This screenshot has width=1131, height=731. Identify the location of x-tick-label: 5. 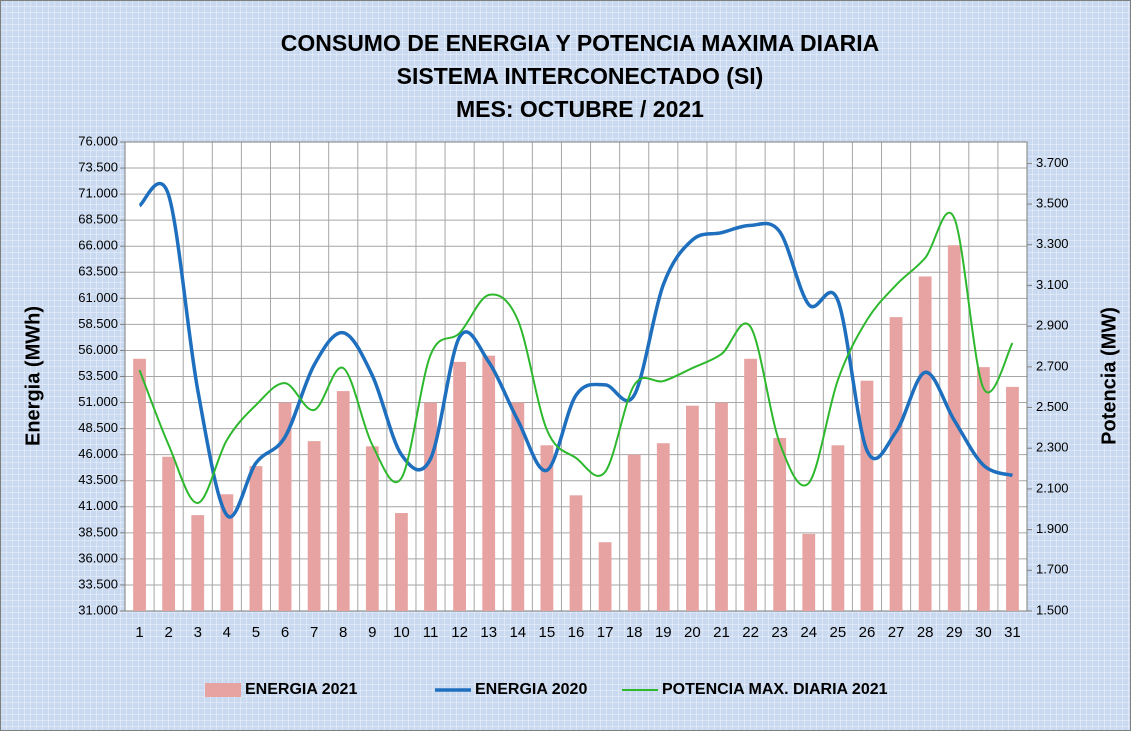
(256, 632).